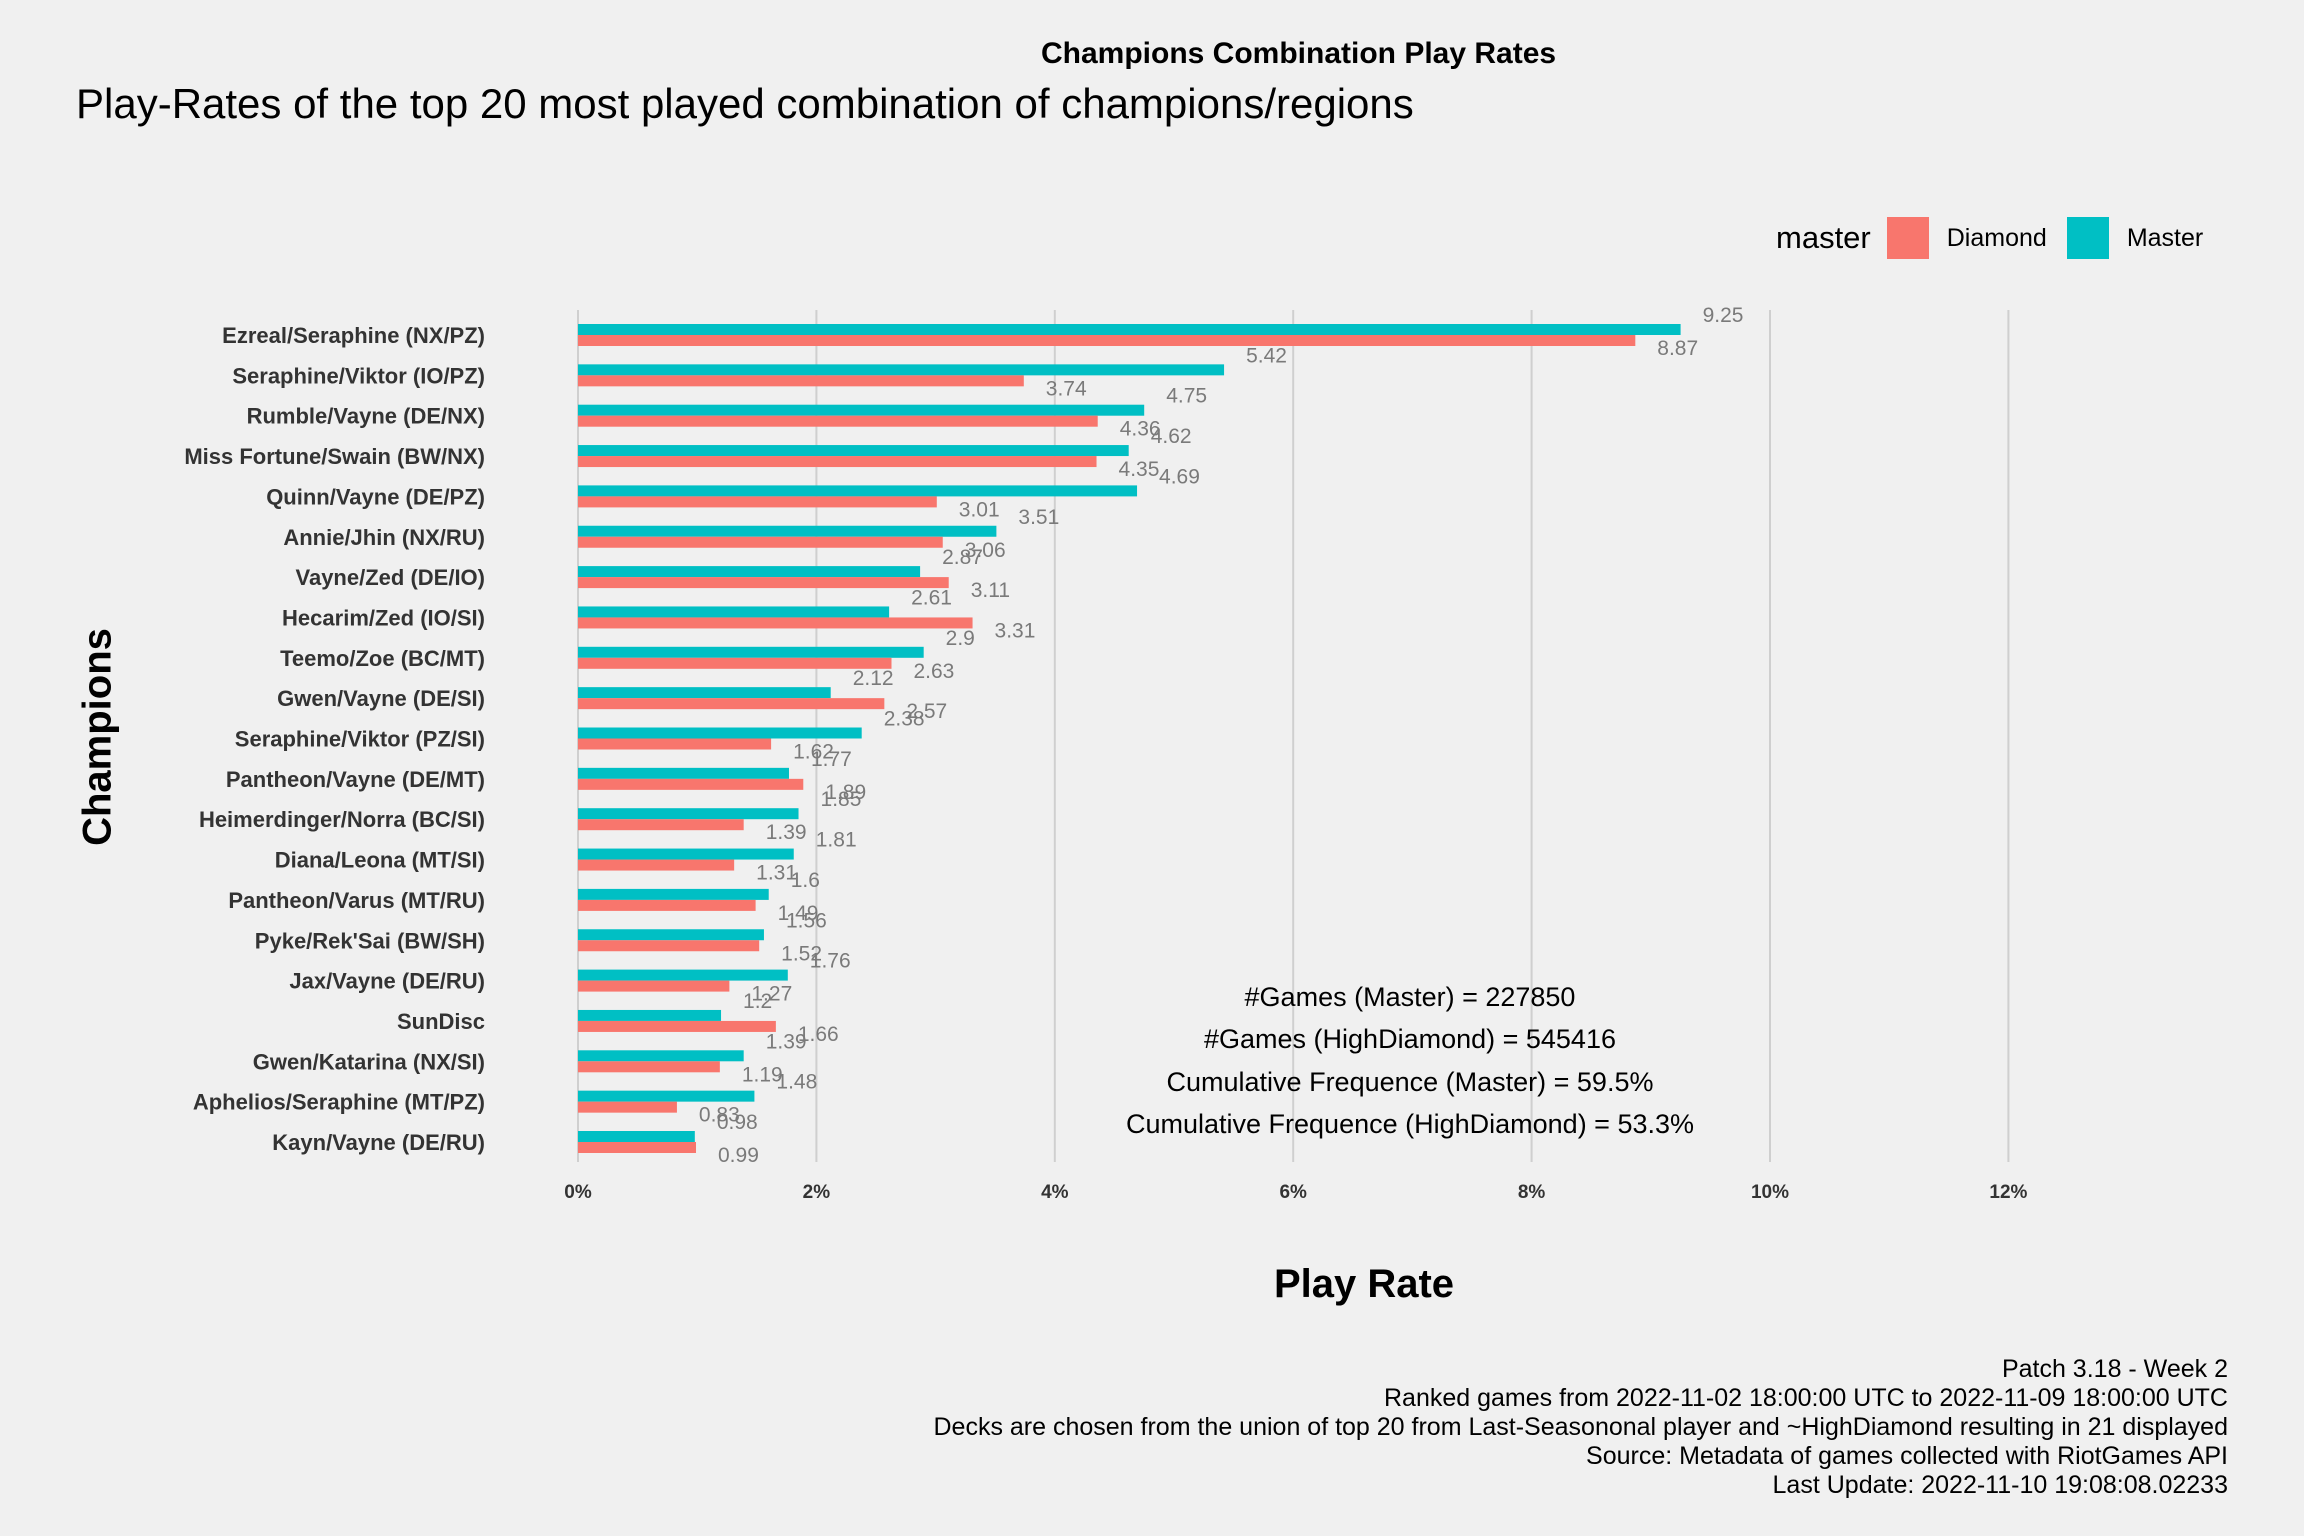  What do you see at coordinates (798, 913) in the screenshot?
I see `data-label-diamond: 1.49` at bounding box center [798, 913].